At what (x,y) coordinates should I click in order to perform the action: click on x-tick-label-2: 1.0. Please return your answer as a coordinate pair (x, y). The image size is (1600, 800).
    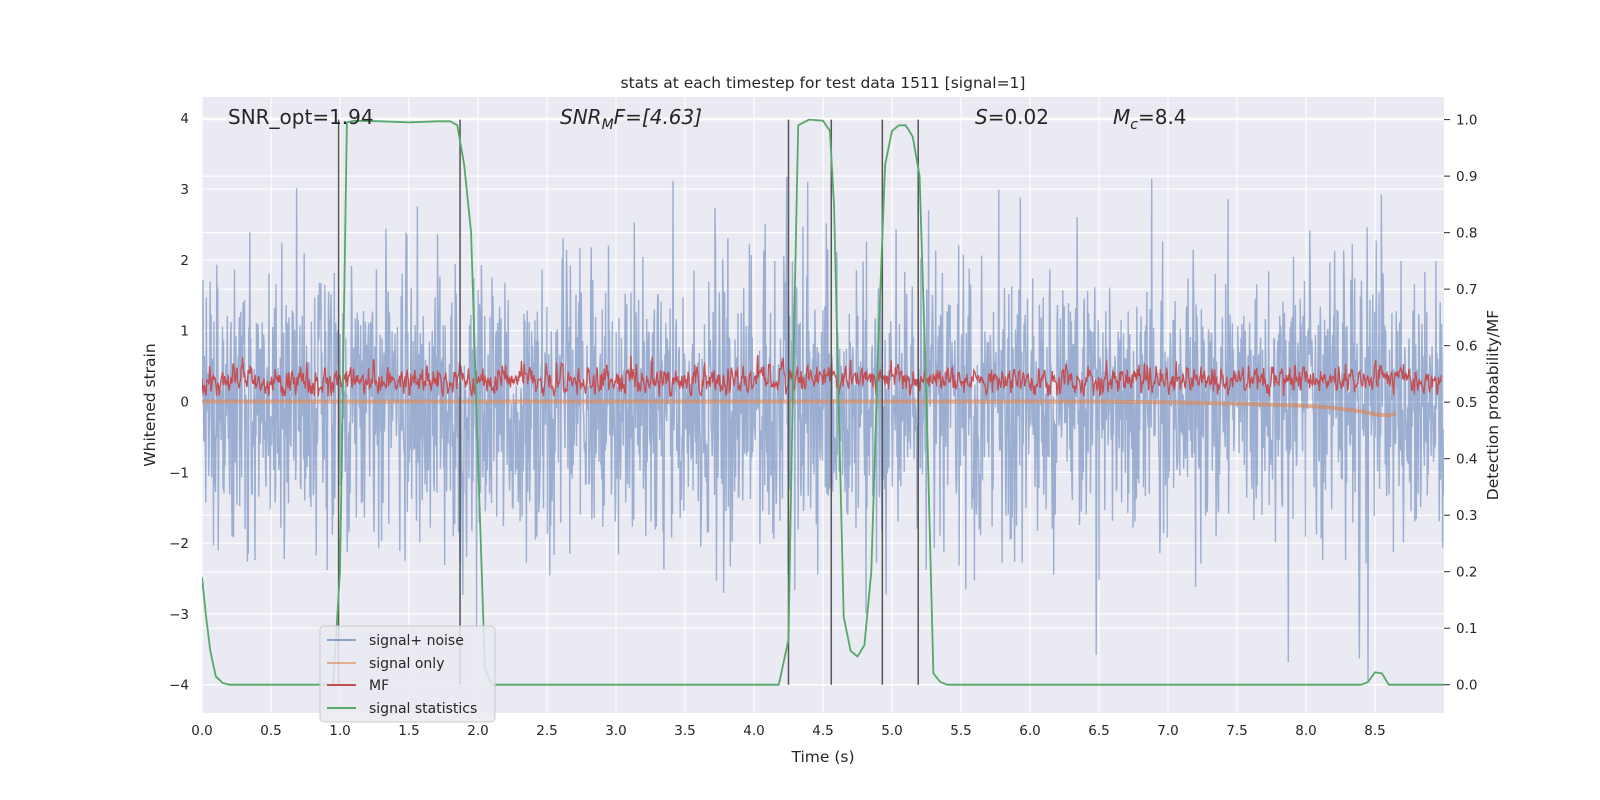
    Looking at the image, I should click on (339, 731).